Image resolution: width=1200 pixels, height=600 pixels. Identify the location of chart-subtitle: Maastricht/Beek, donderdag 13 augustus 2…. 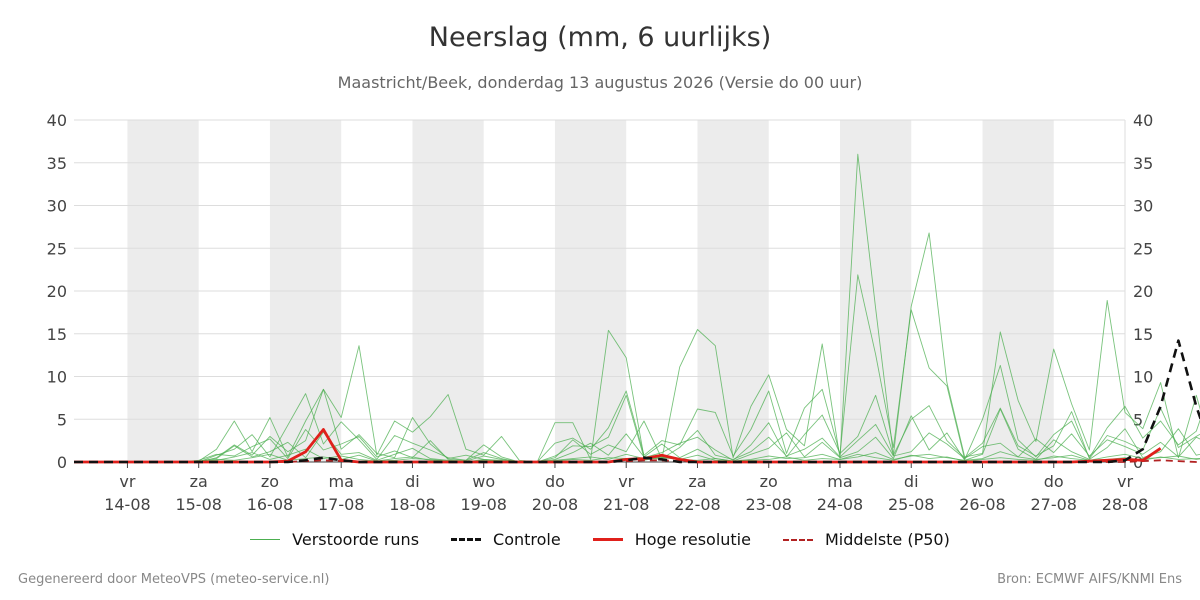
(600, 82).